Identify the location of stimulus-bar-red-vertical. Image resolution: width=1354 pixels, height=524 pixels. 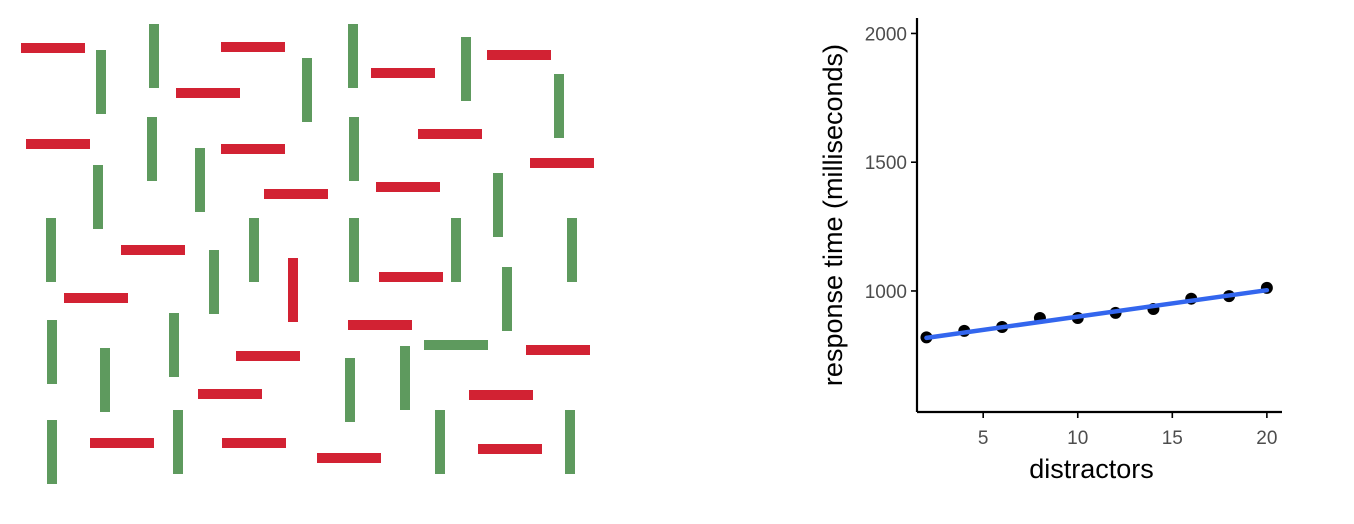
(293, 290).